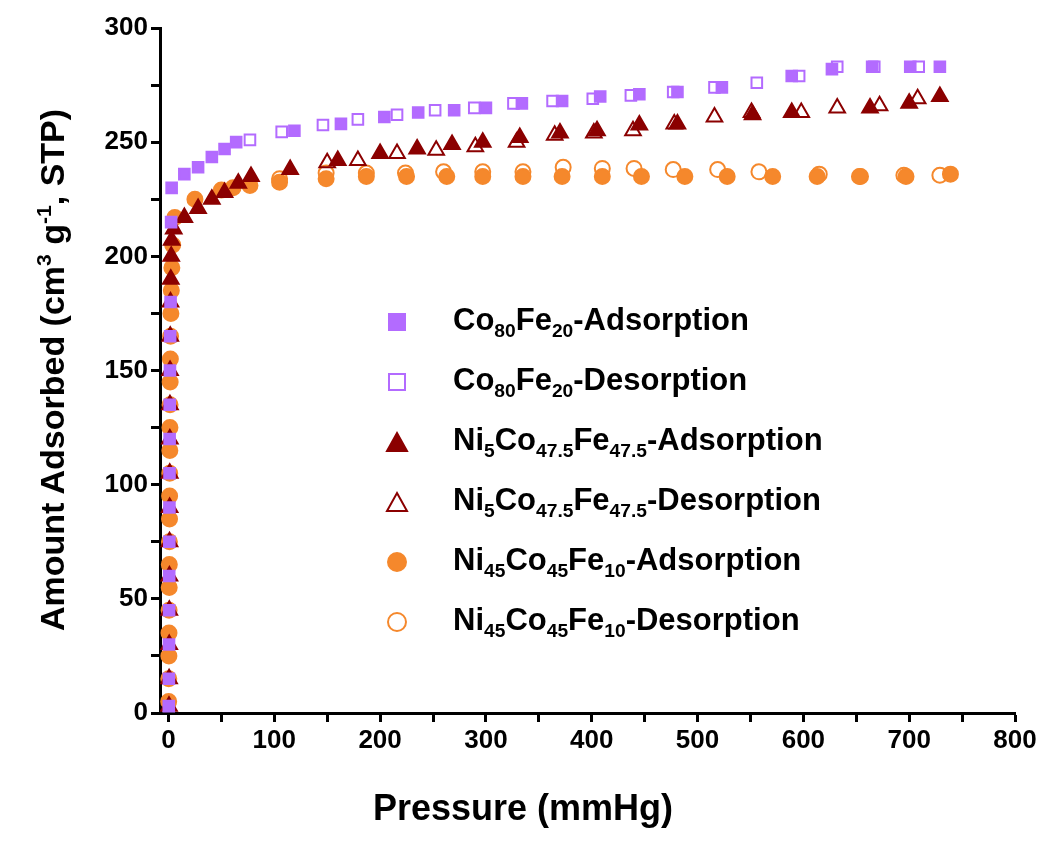  What do you see at coordinates (523, 808) in the screenshot?
I see `x-axis-title: Pressure (mmHg)` at bounding box center [523, 808].